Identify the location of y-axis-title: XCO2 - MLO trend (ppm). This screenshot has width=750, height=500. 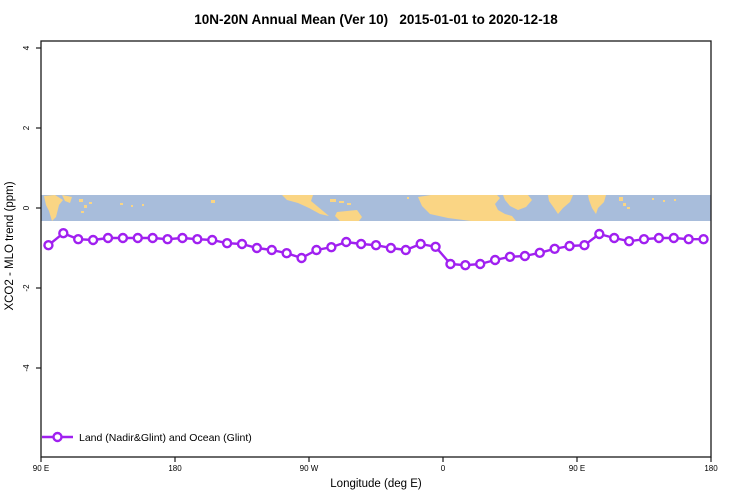
(10, 245).